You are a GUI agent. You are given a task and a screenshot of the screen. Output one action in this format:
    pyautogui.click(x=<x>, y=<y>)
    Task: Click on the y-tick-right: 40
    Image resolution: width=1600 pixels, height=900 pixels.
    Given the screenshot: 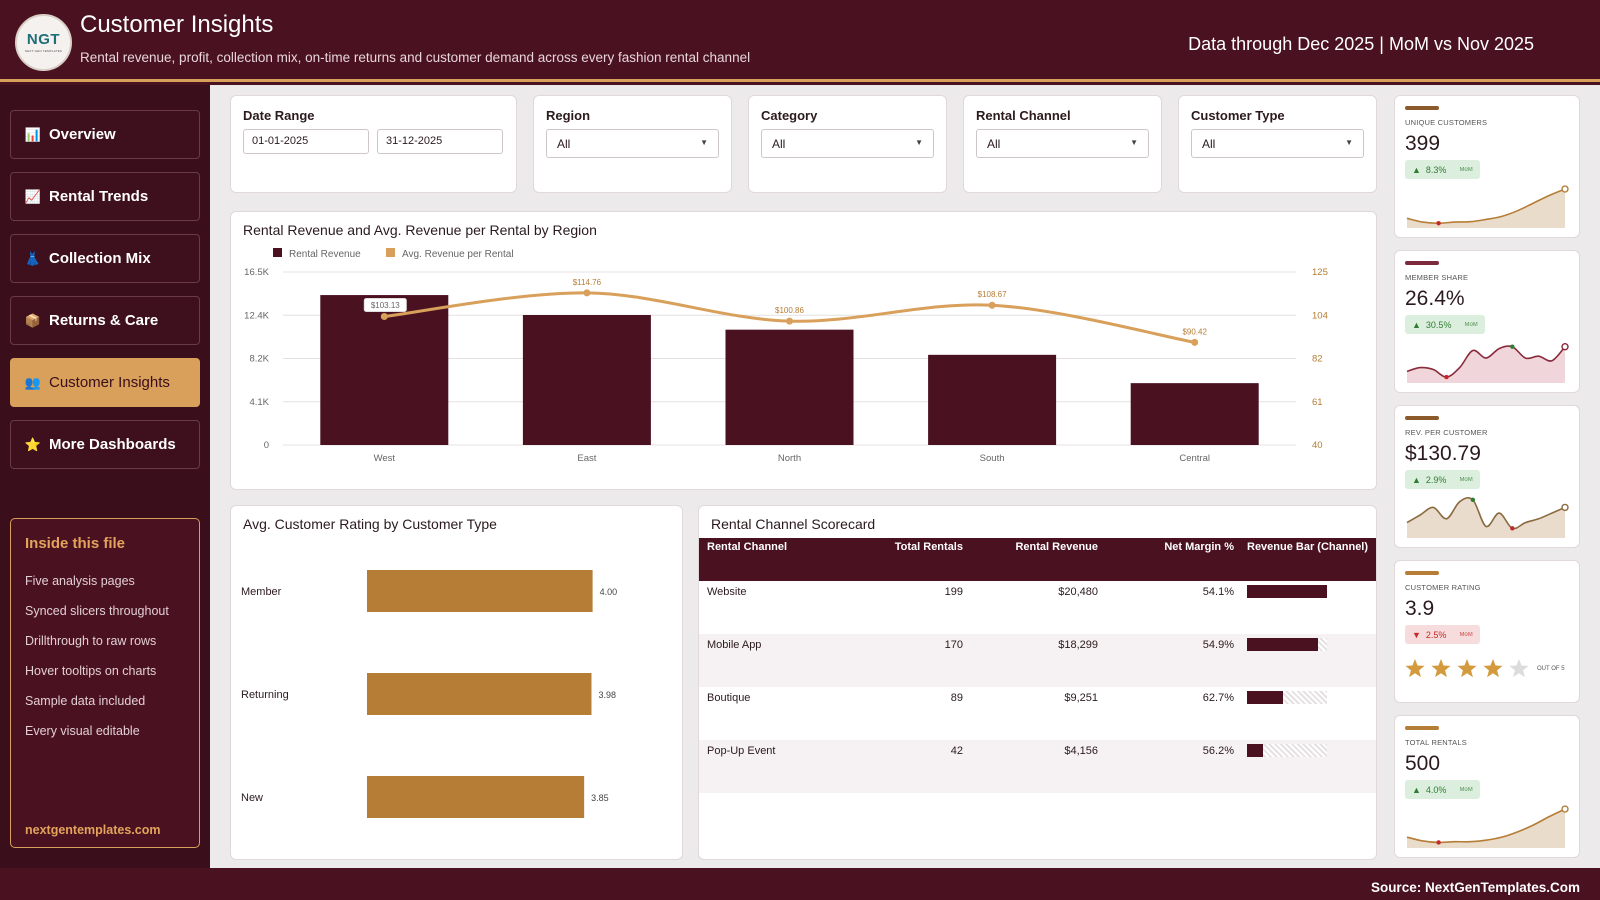 What is the action you would take?
    pyautogui.click(x=1317, y=445)
    